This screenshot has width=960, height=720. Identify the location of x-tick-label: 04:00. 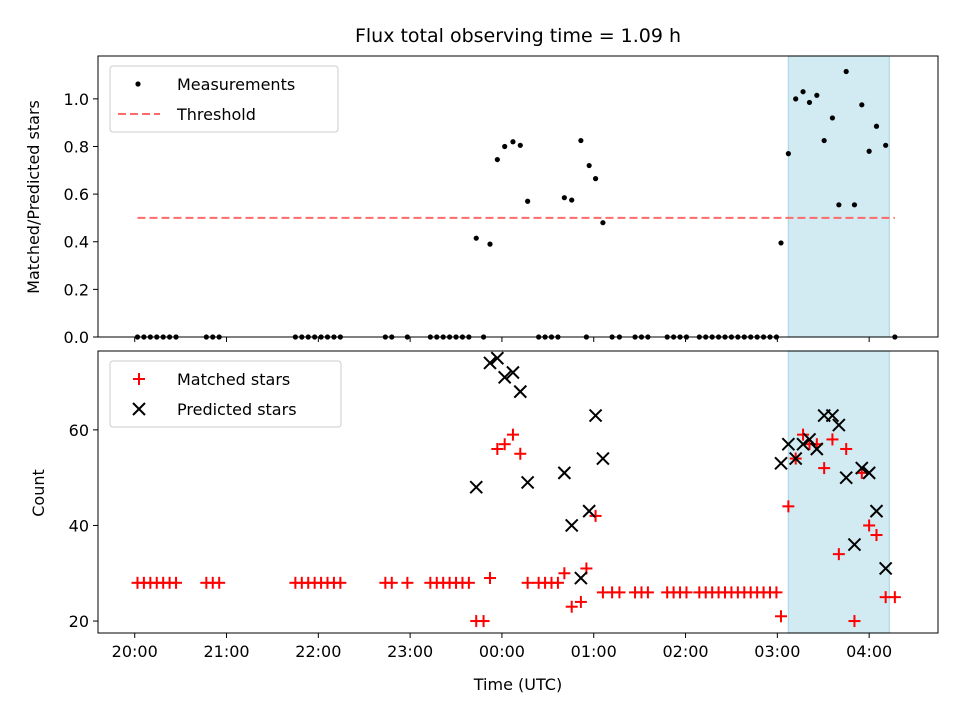
(869, 651).